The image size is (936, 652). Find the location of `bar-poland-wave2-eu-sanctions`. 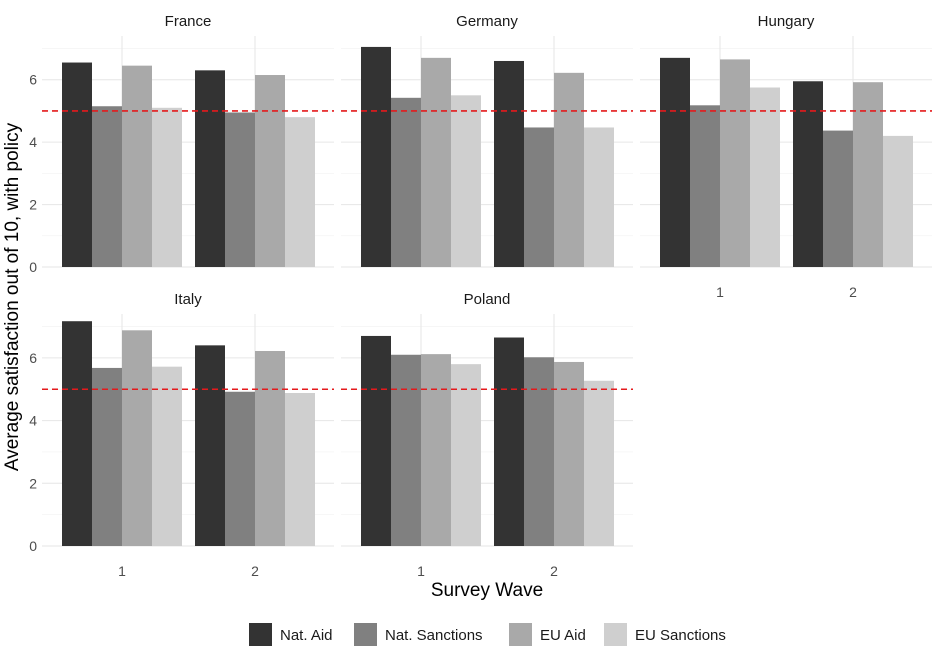

bar-poland-wave2-eu-sanctions is located at coordinates (599, 463).